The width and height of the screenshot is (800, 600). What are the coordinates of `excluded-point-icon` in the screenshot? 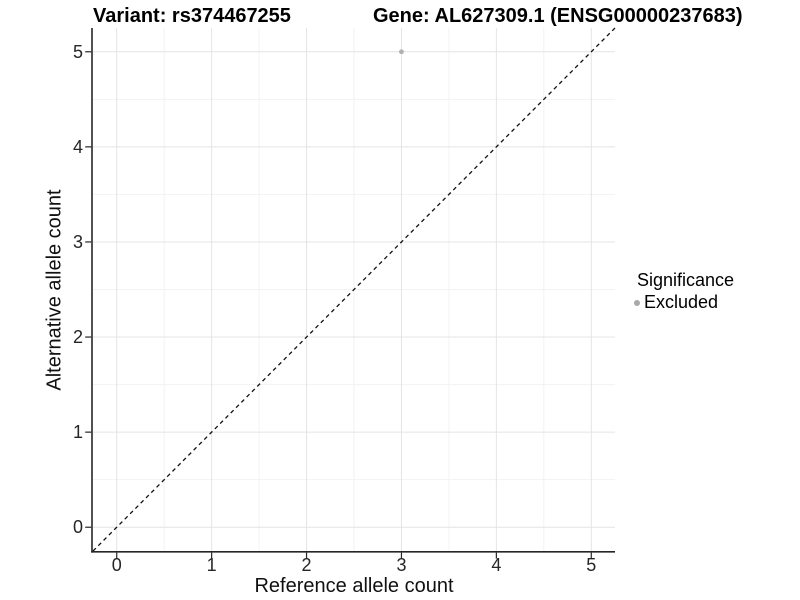 It's located at (637, 302).